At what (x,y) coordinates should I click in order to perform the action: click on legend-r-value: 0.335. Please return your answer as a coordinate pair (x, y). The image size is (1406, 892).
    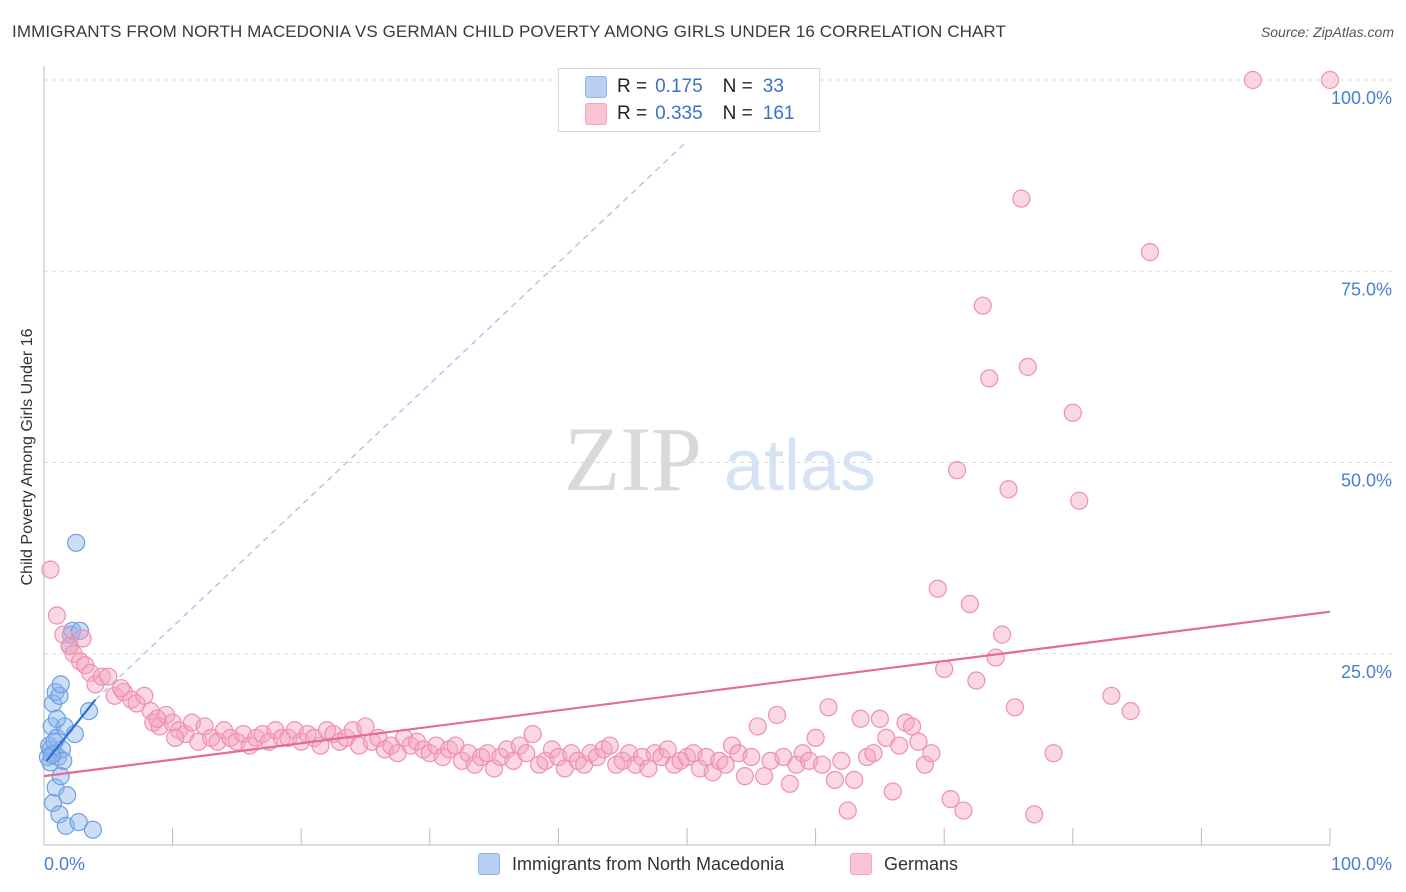
    Looking at the image, I should click on (679, 113).